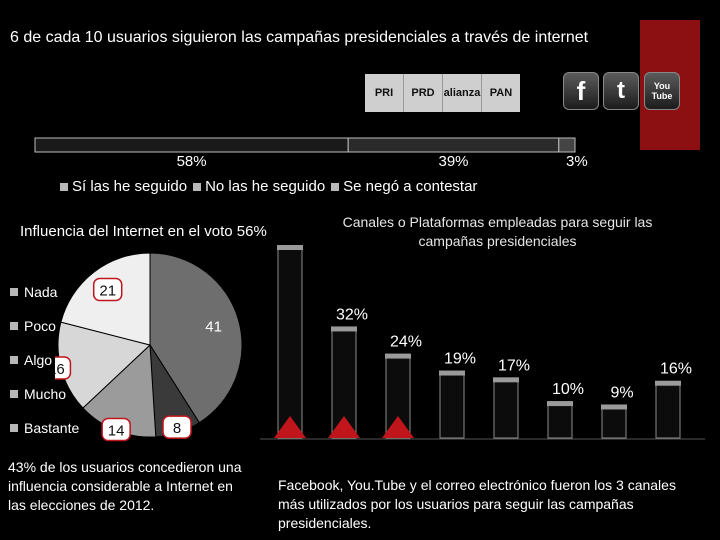 The width and height of the screenshot is (720, 540). Describe the element at coordinates (676, 369) in the screenshot. I see `bar-value-label: 16%` at that location.